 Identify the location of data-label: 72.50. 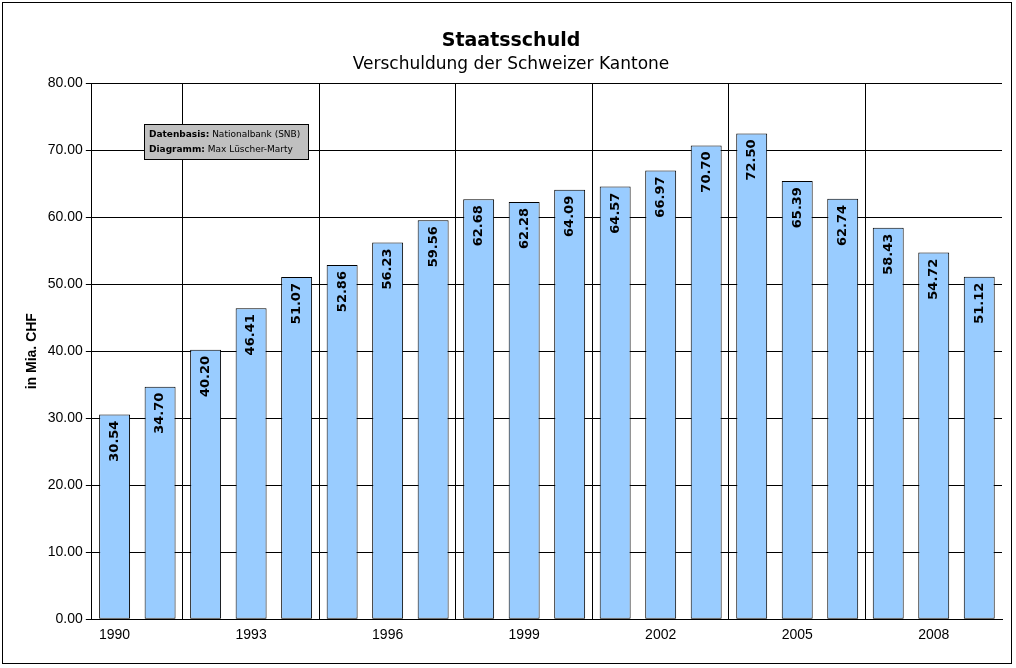
(751, 160).